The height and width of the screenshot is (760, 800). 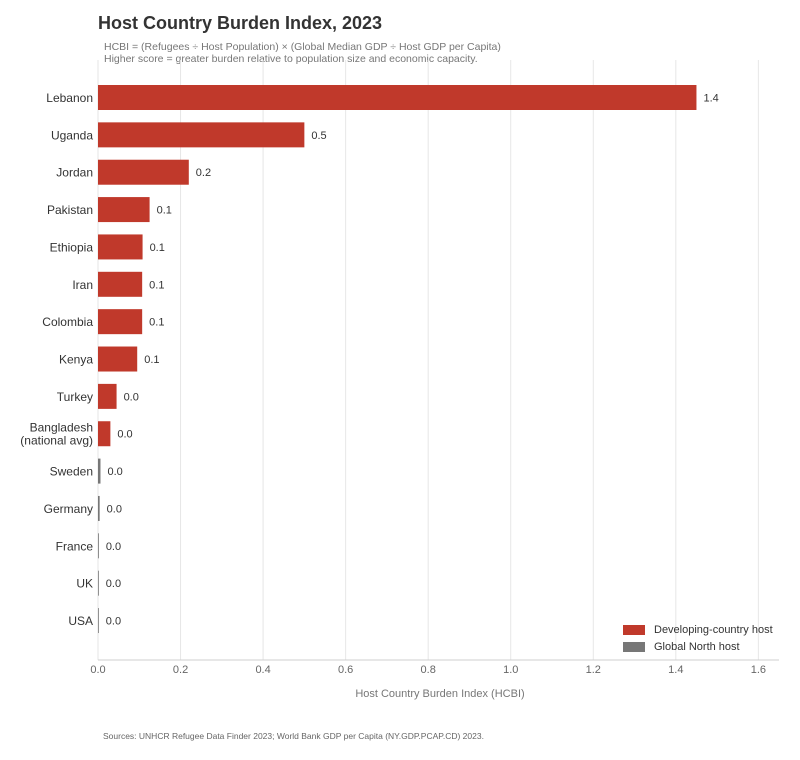 What do you see at coordinates (74, 173) in the screenshot?
I see `category-label: Jordan` at bounding box center [74, 173].